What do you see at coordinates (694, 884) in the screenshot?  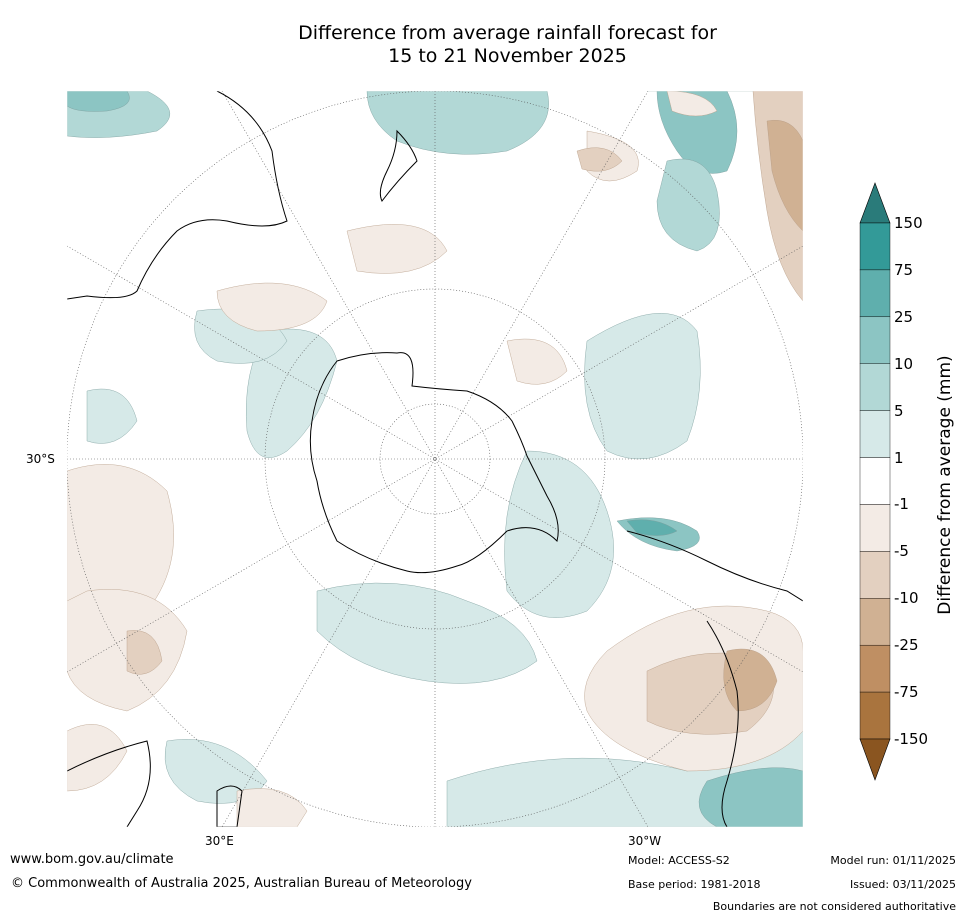 I see `footer-base-period: Base period: 1981-2018` at bounding box center [694, 884].